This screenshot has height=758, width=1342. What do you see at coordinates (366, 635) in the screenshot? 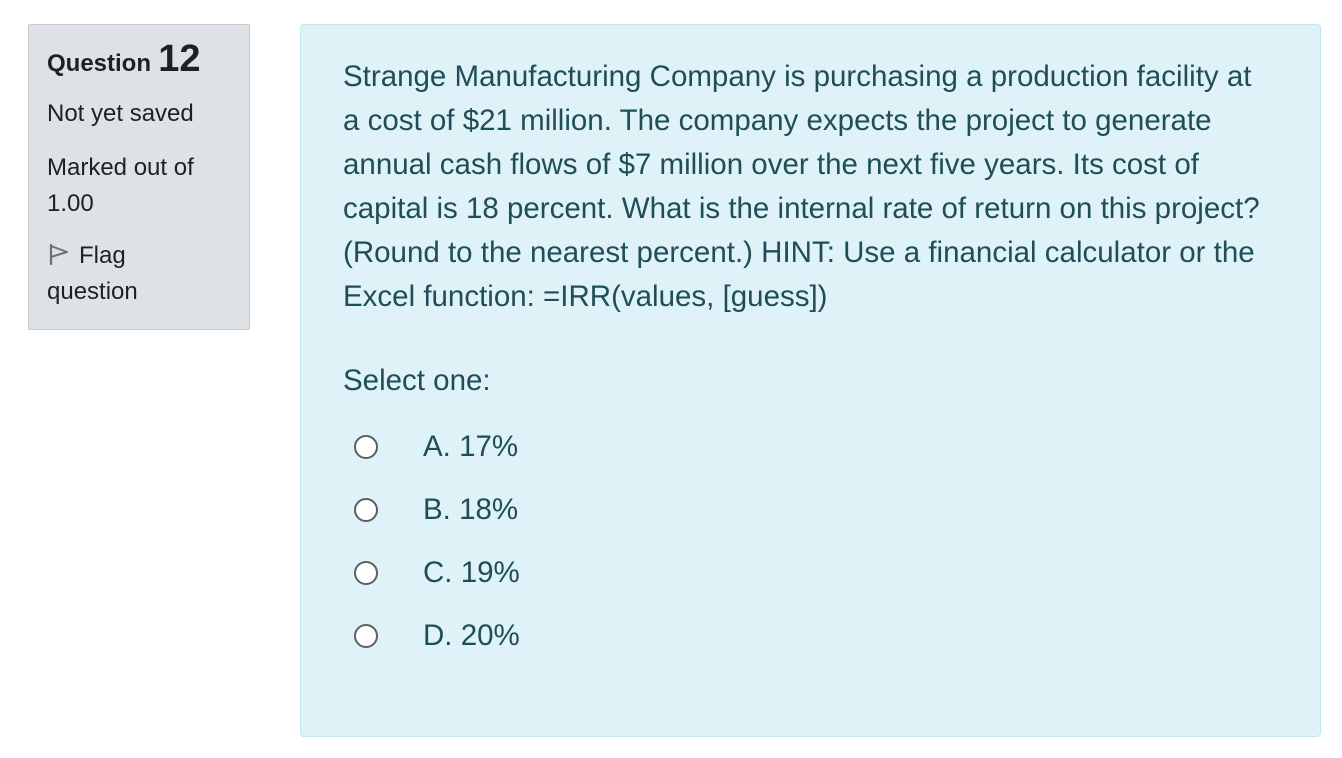
I see `radio-button-d` at bounding box center [366, 635].